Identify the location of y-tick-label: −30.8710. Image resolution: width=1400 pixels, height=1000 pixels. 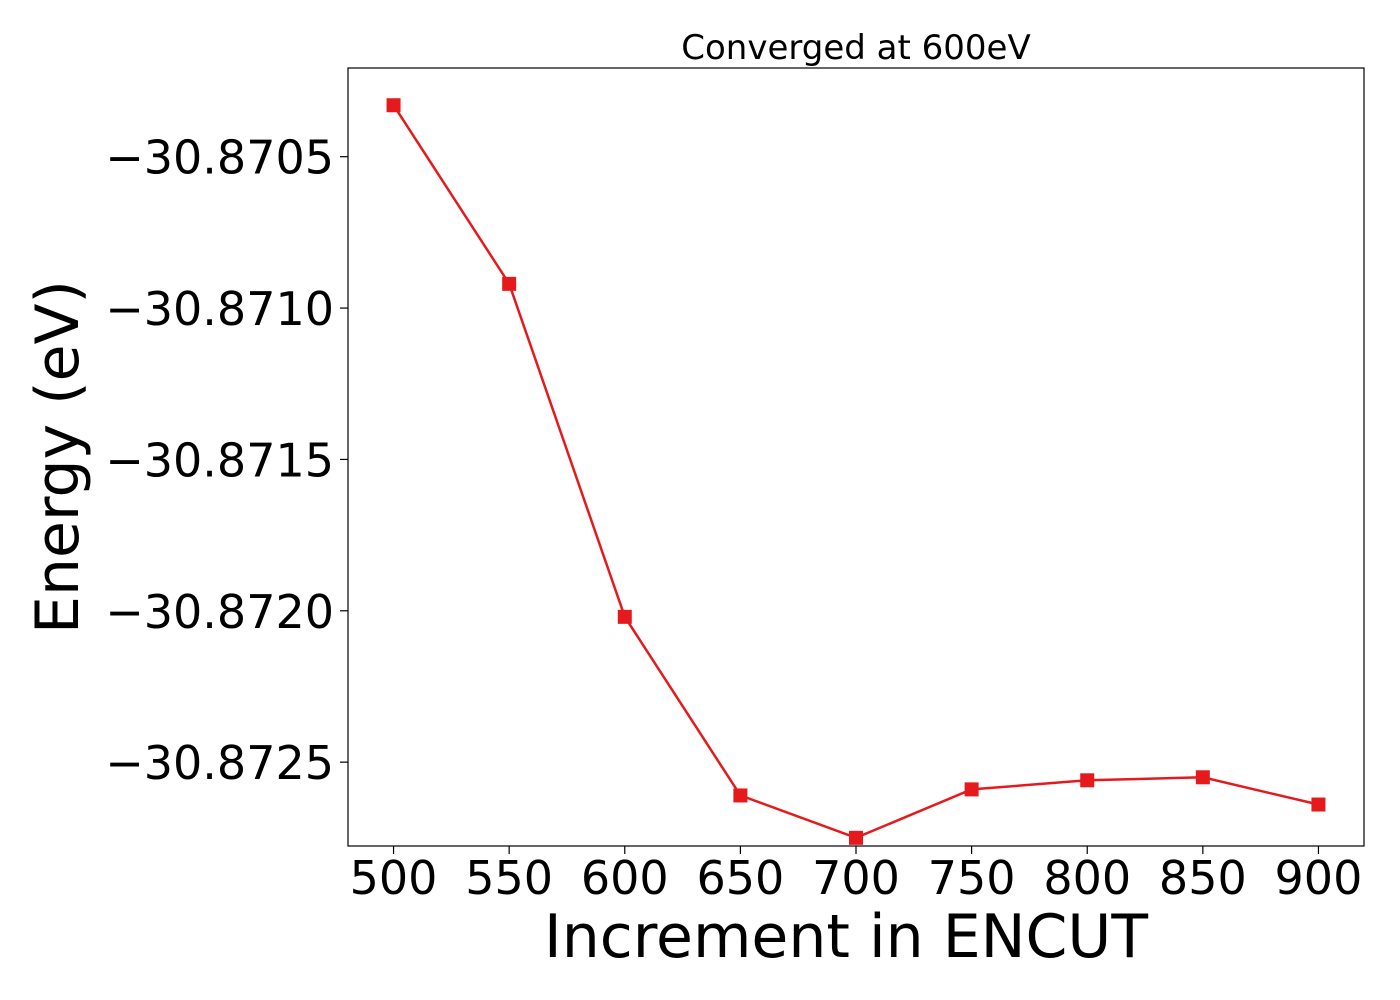
(219, 309).